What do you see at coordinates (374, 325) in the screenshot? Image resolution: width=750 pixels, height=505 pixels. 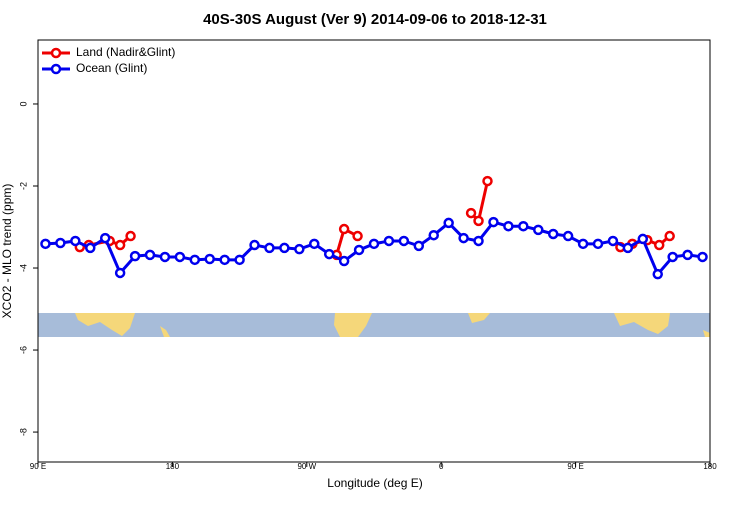 I see `map-strip` at bounding box center [374, 325].